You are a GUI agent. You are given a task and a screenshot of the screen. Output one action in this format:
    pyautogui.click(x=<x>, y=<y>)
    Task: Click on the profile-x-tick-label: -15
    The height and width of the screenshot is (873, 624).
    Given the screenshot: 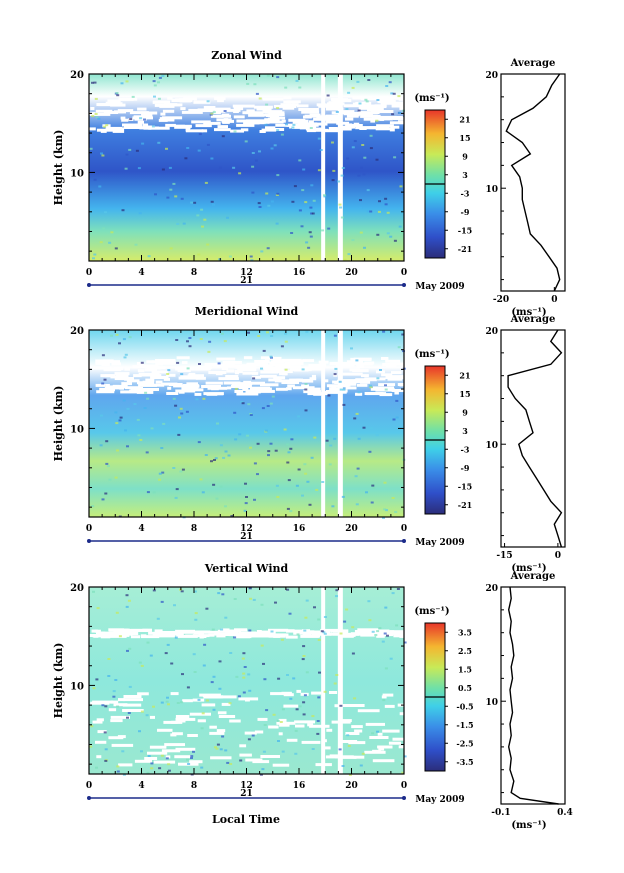 What is the action you would take?
    pyautogui.click(x=504, y=556)
    